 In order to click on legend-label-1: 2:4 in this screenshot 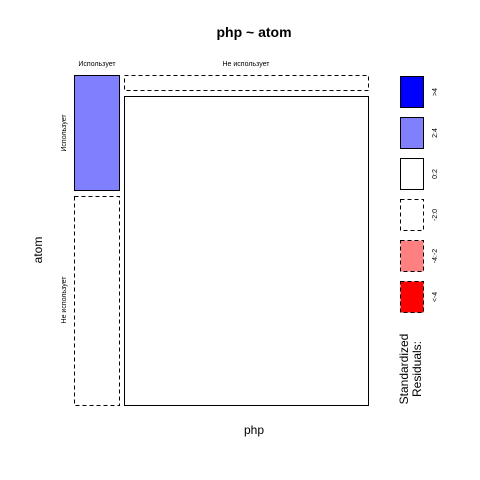, I will do `click(435, 133)`.